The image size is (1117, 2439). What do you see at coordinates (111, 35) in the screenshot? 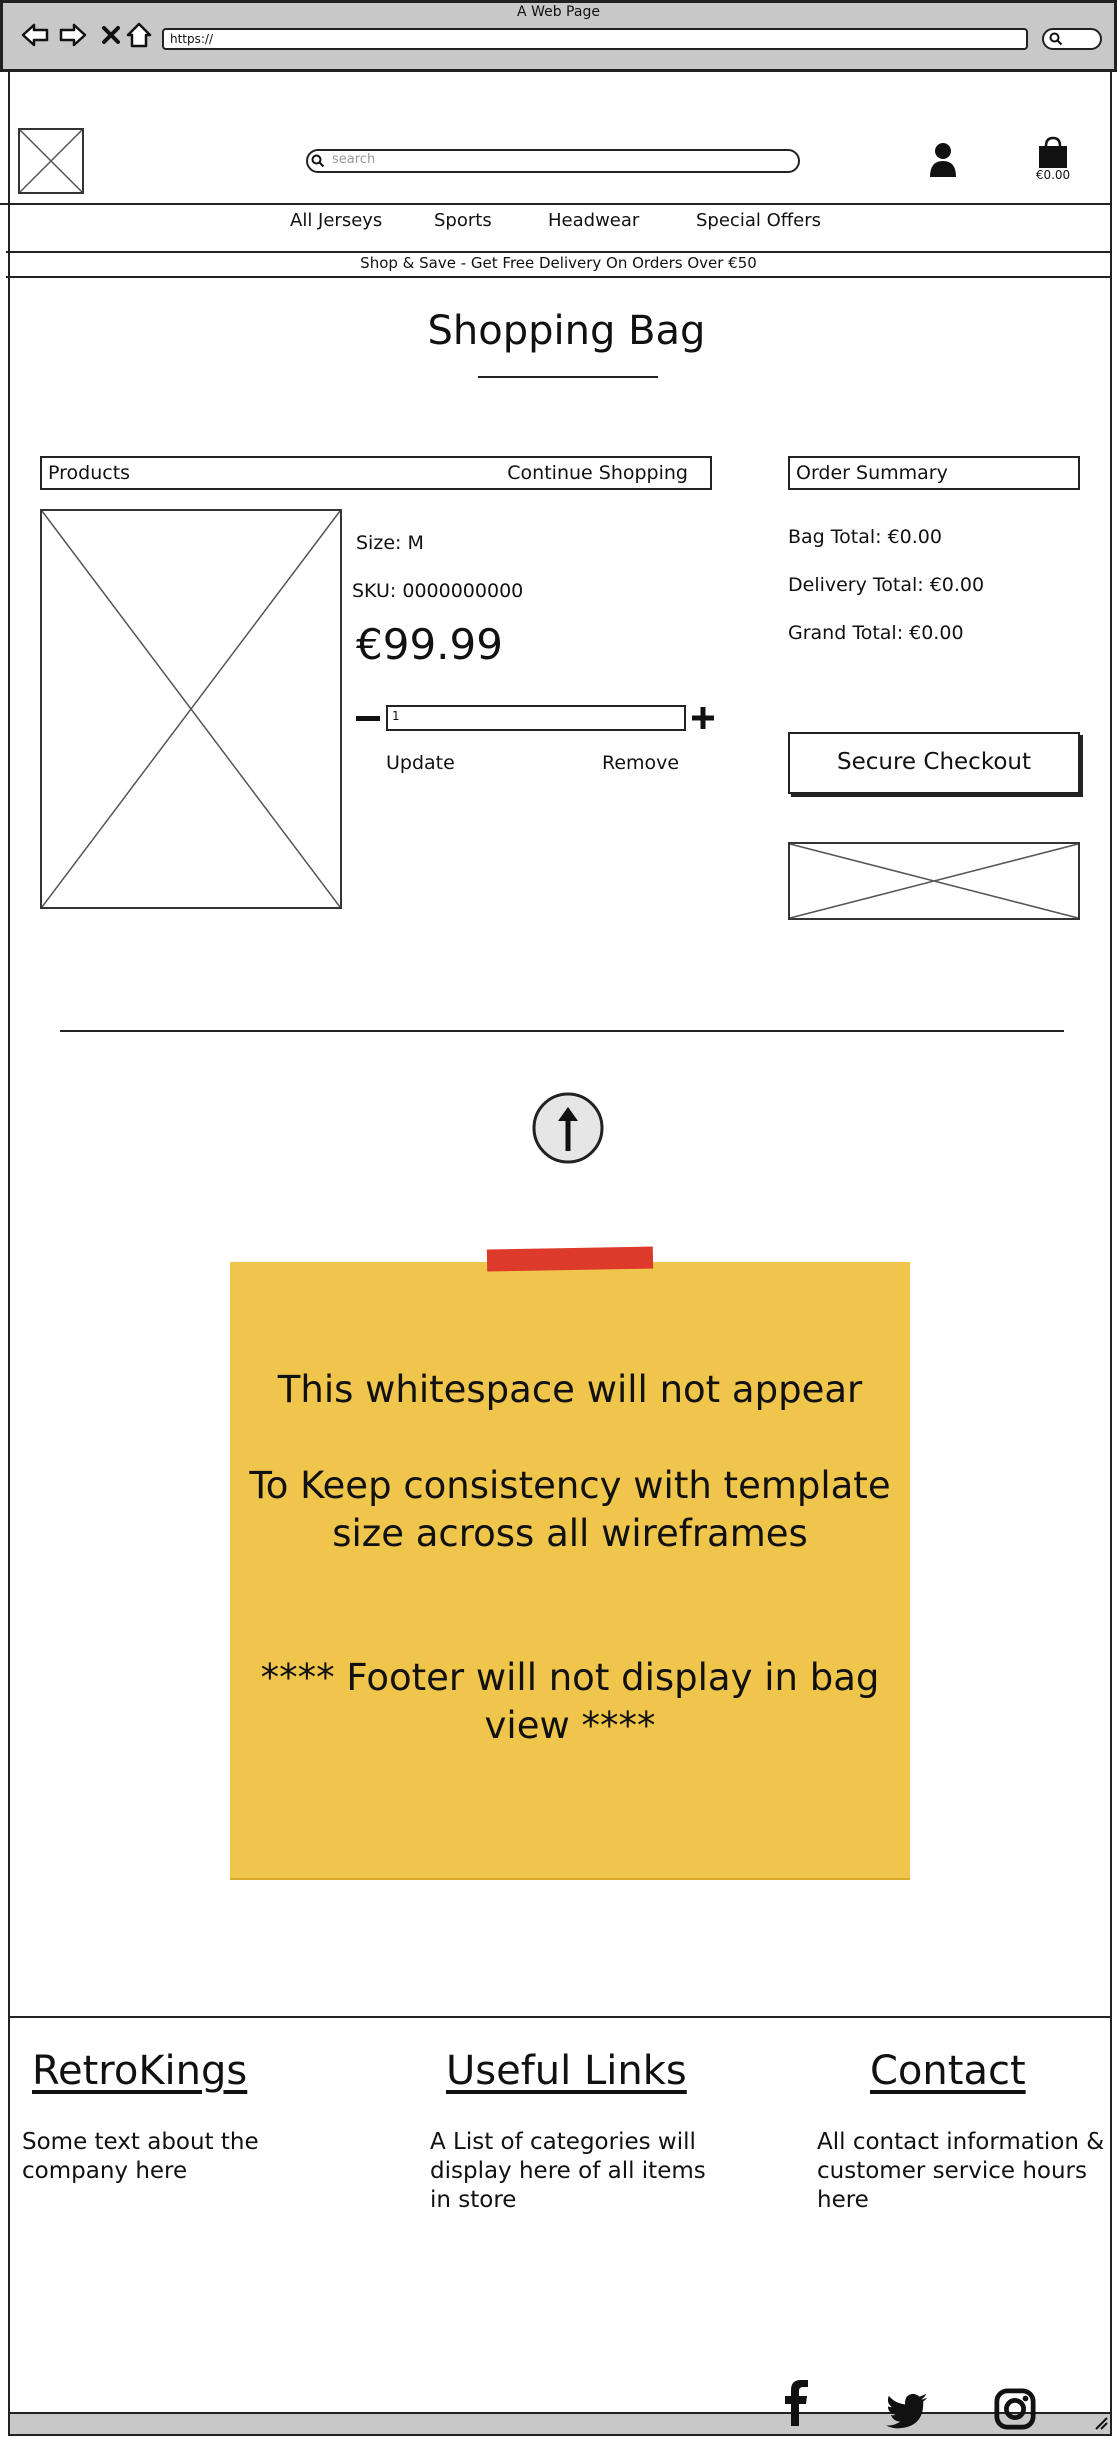
I see `stop-icon` at bounding box center [111, 35].